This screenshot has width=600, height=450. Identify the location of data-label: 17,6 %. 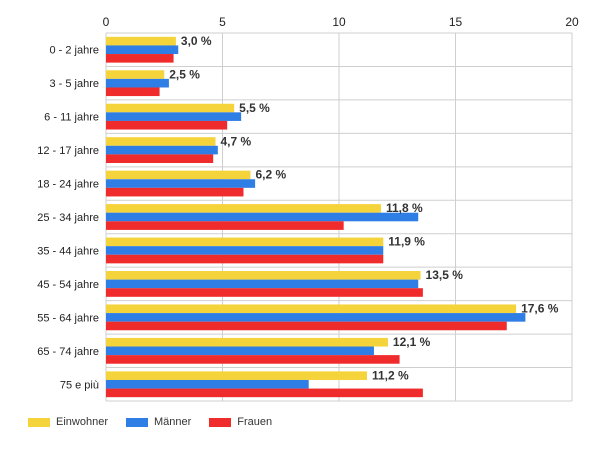
(540, 309).